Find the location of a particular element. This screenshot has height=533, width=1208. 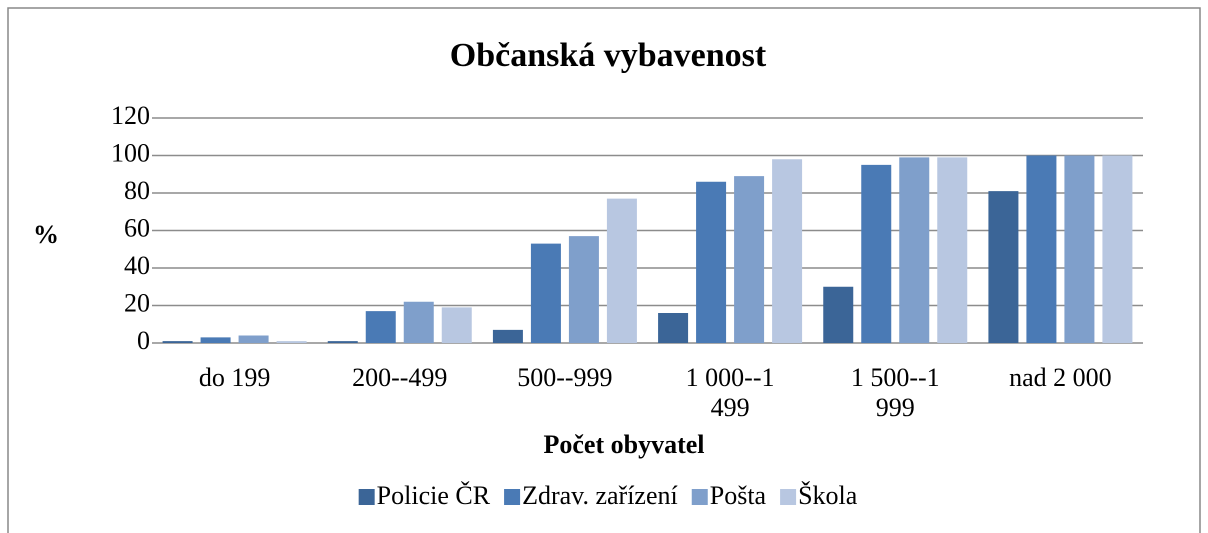

x-tick-label: 1 500--1 999 is located at coordinates (895, 392).